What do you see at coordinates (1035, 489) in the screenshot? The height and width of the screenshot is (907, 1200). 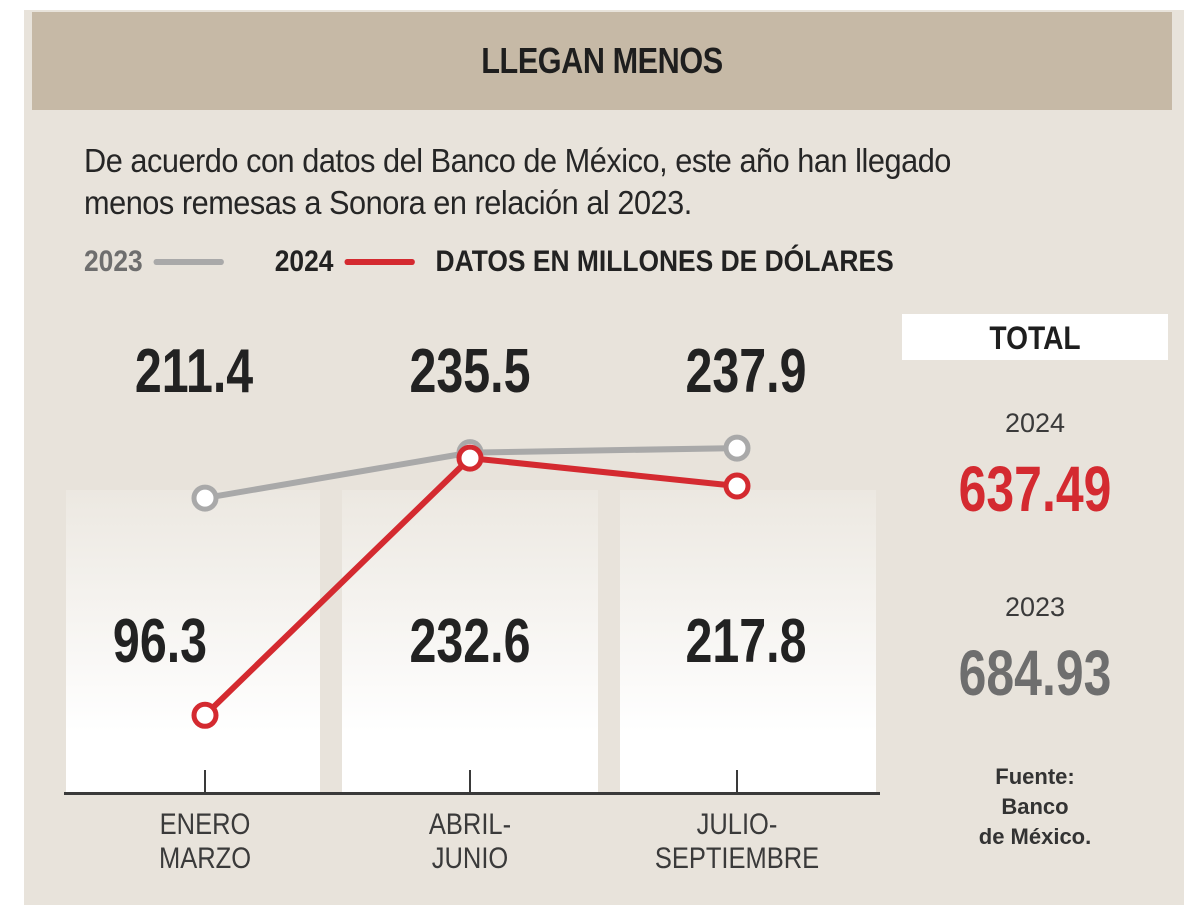 I see `total-value-2024: 637.49` at bounding box center [1035, 489].